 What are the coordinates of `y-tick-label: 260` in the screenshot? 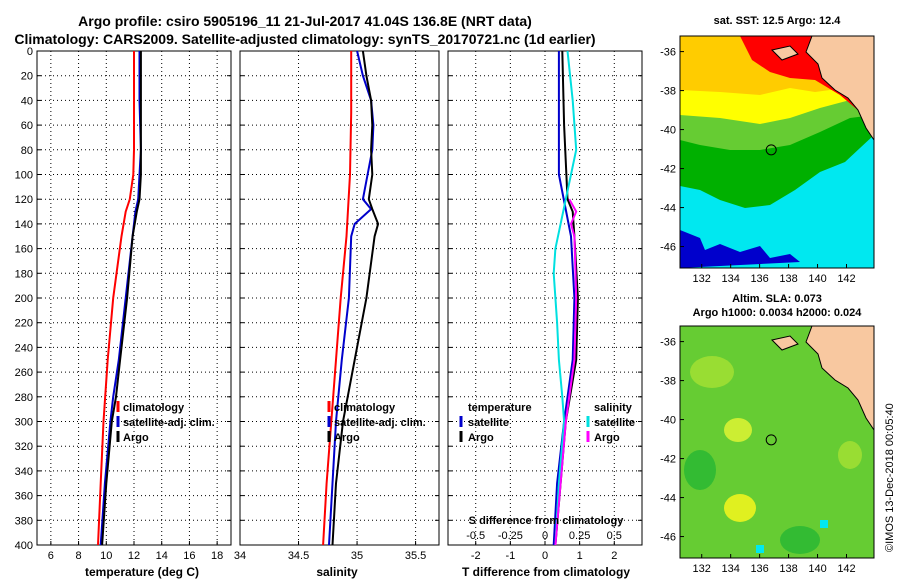 It's located at (24, 373).